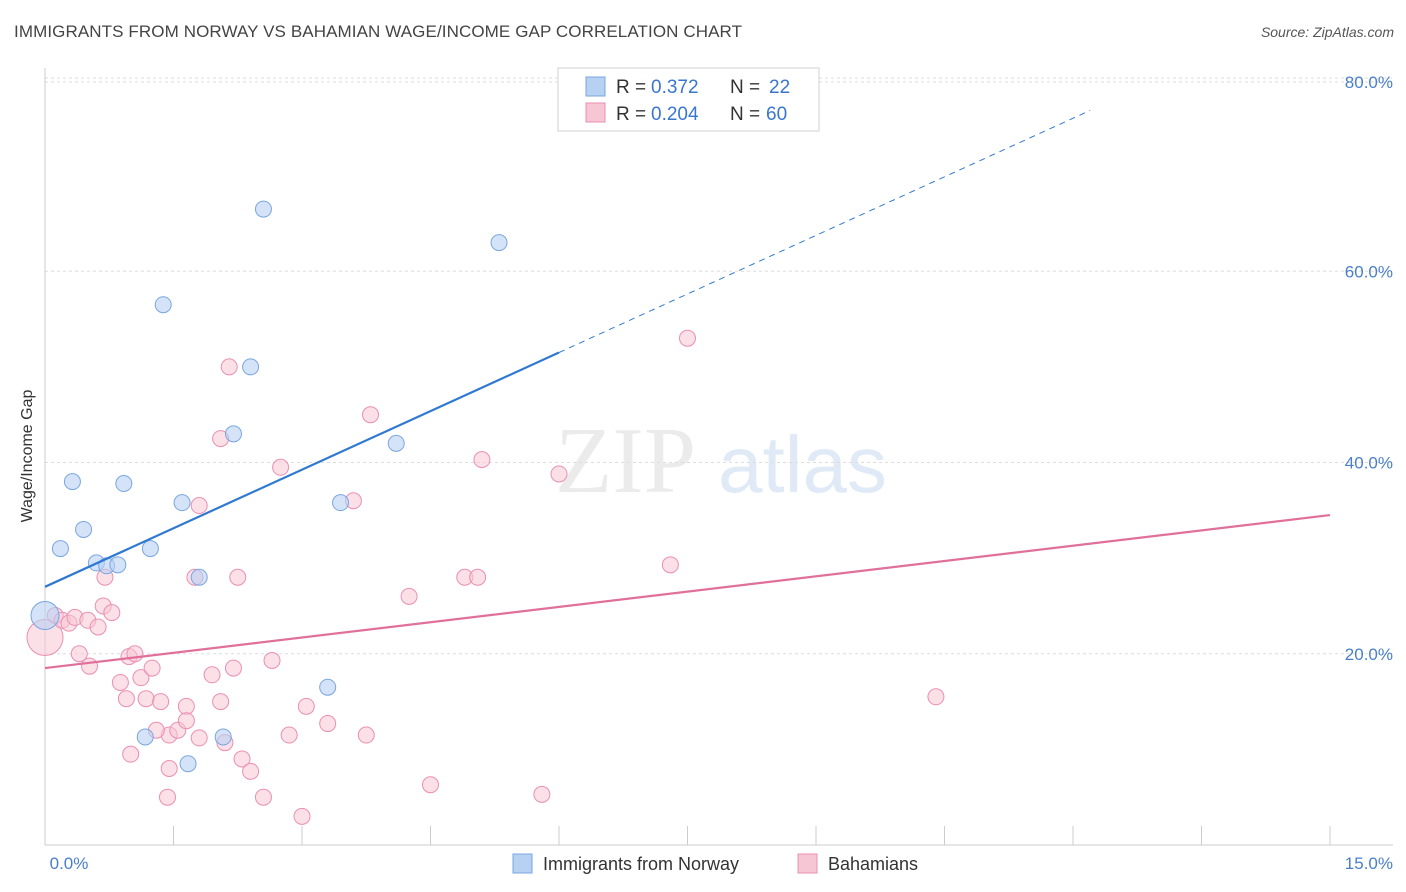  What do you see at coordinates (675, 87) in the screenshot?
I see `legend-r-value-norway: 0.372` at bounding box center [675, 87].